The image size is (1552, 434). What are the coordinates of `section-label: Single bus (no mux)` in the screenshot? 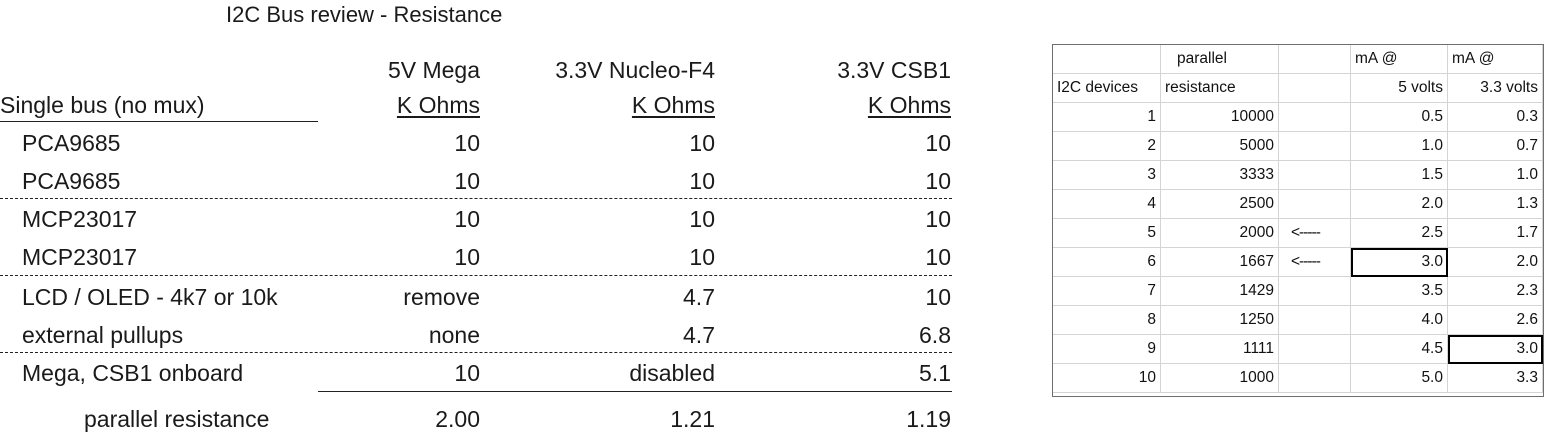 It's located at (102, 105).